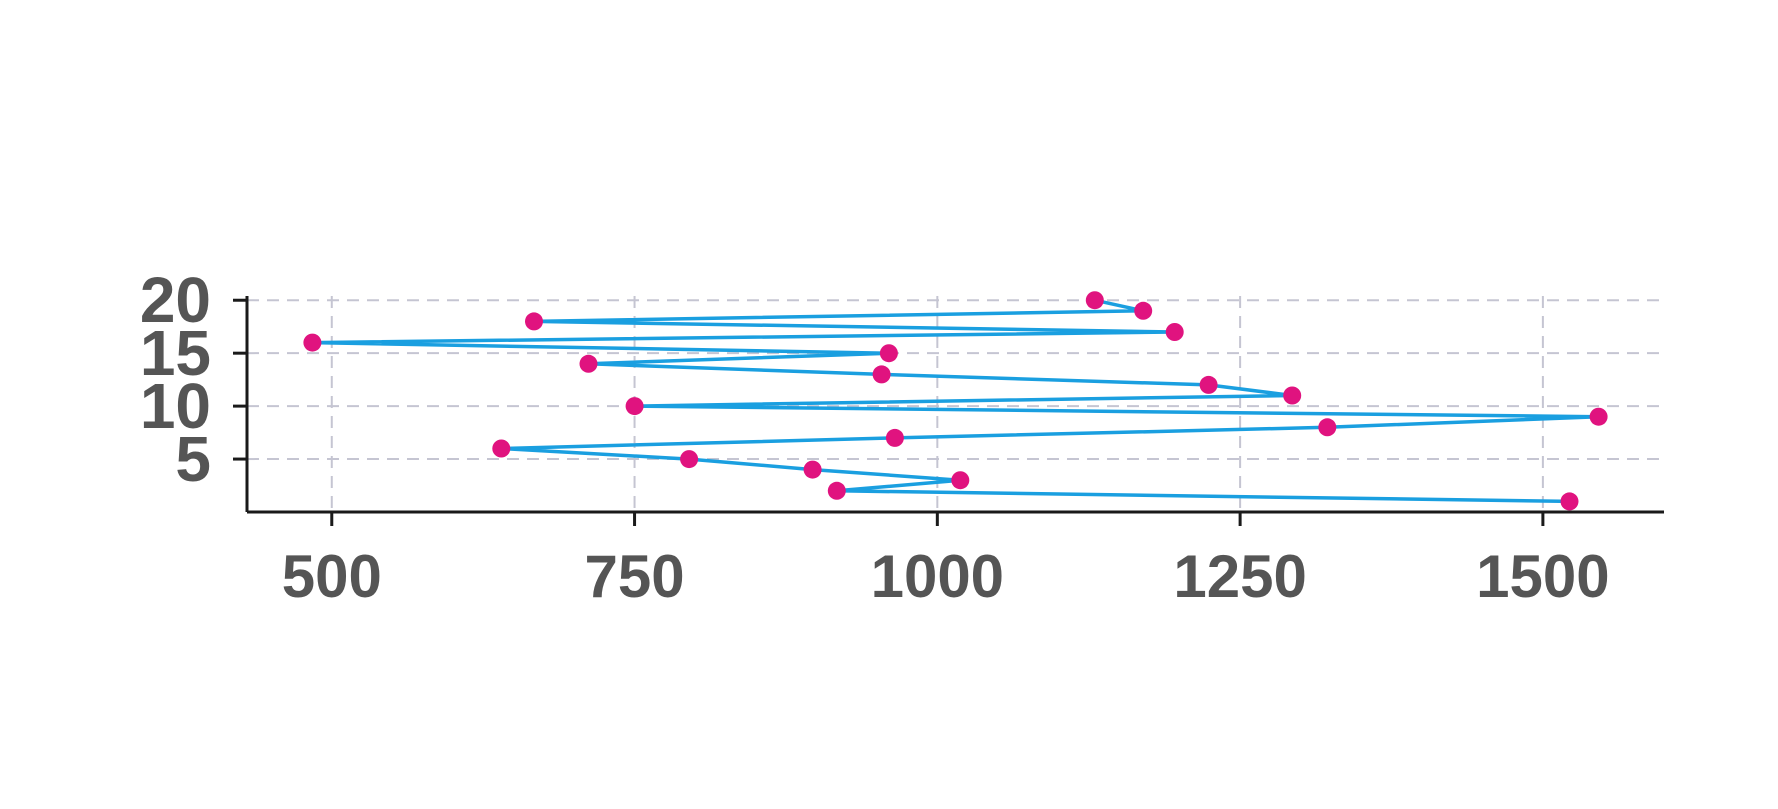 The height and width of the screenshot is (809, 1778). What do you see at coordinates (635, 576) in the screenshot?
I see `x-tick-label: 750` at bounding box center [635, 576].